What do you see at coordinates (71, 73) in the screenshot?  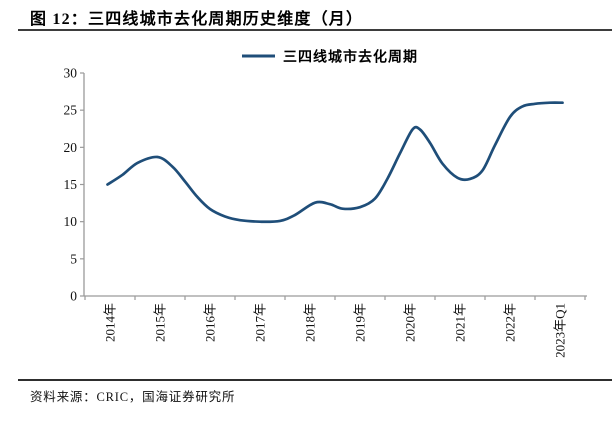 I see `y-tick-label: 30` at bounding box center [71, 73].